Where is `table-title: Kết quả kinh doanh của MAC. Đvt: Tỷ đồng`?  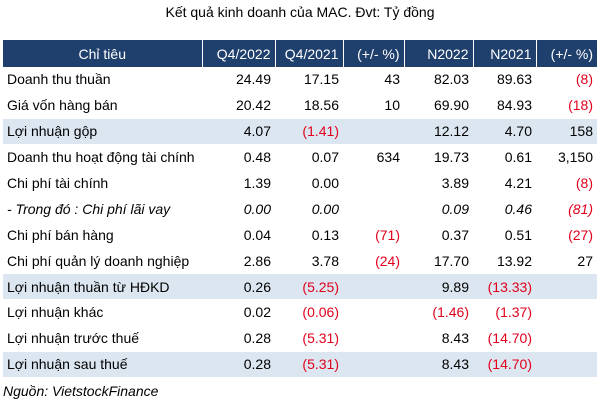 table-title: Kết quả kinh doanh của MAC. Đvt: Tỷ đồng is located at coordinates (300, 12).